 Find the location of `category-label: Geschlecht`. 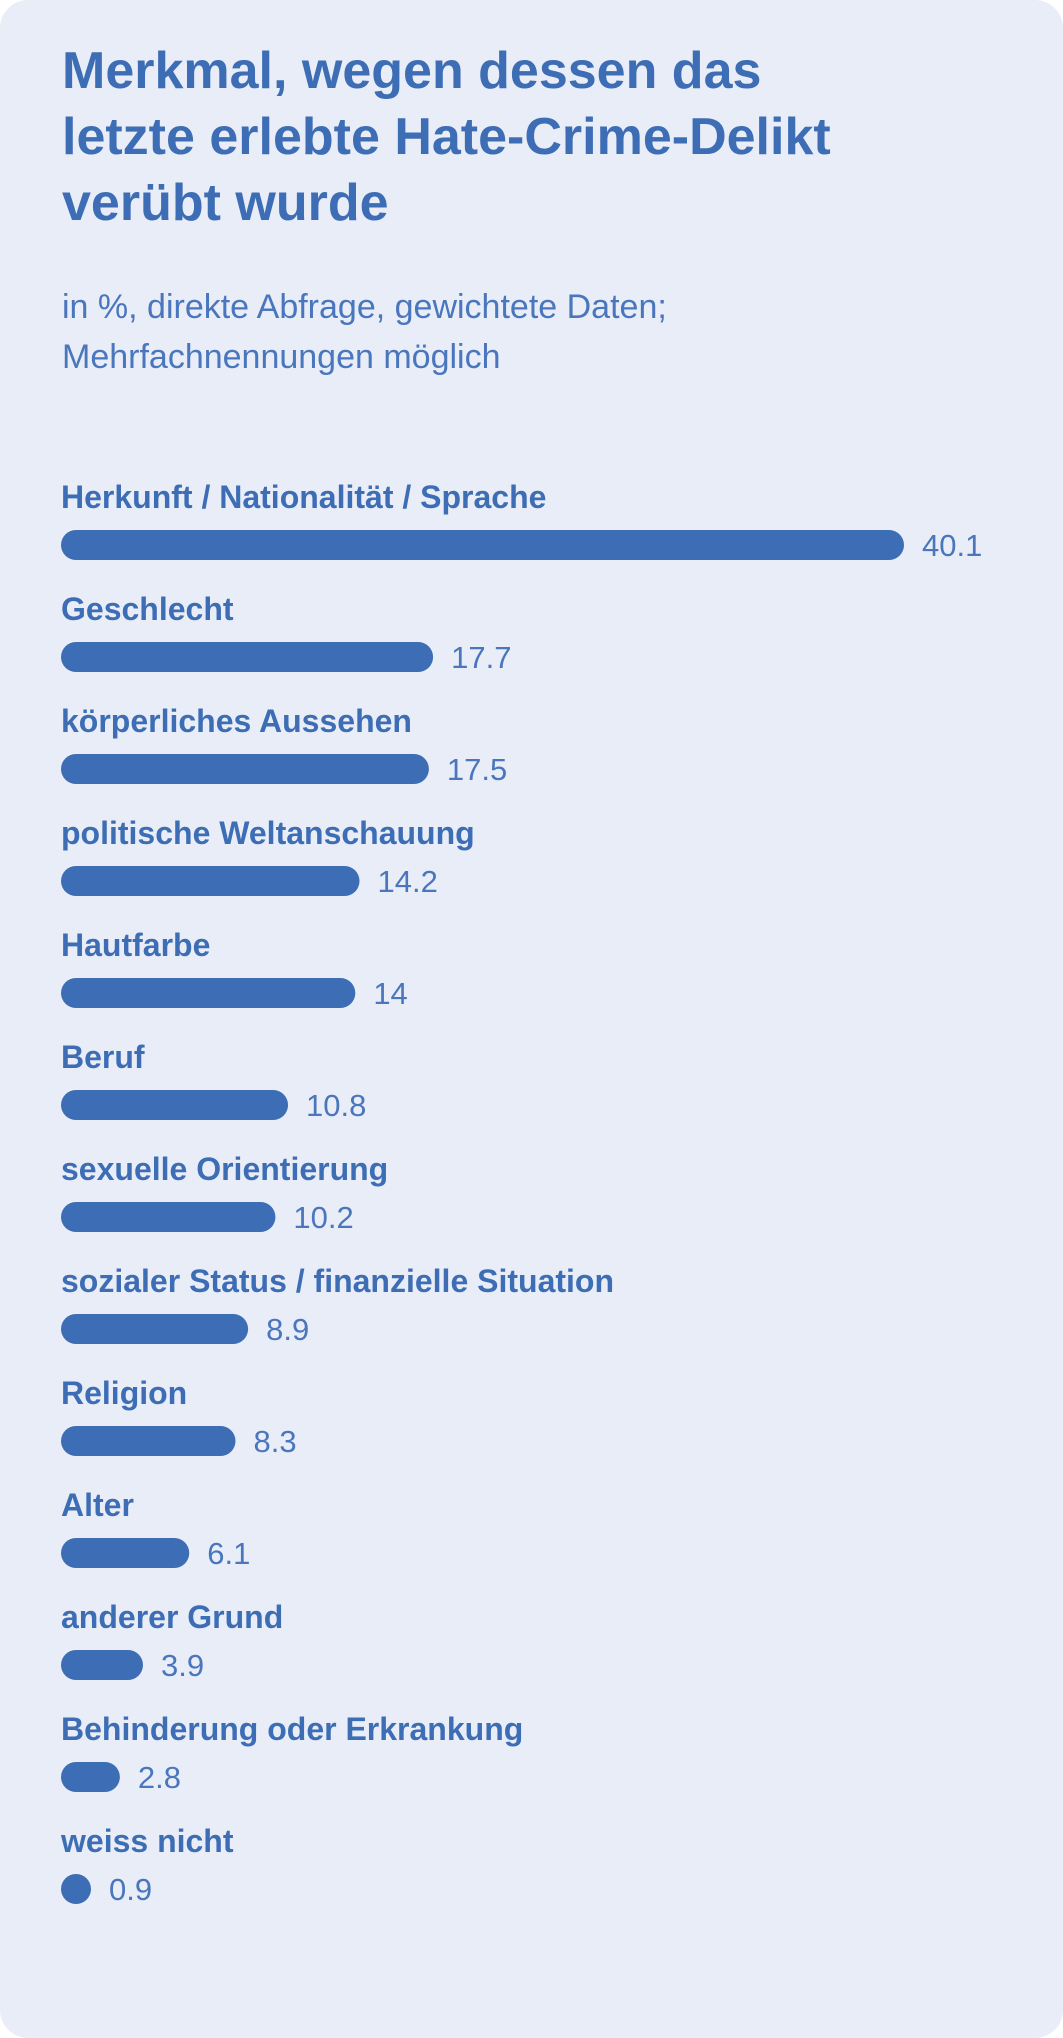

category-label: Geschlecht is located at coordinates (147, 609).